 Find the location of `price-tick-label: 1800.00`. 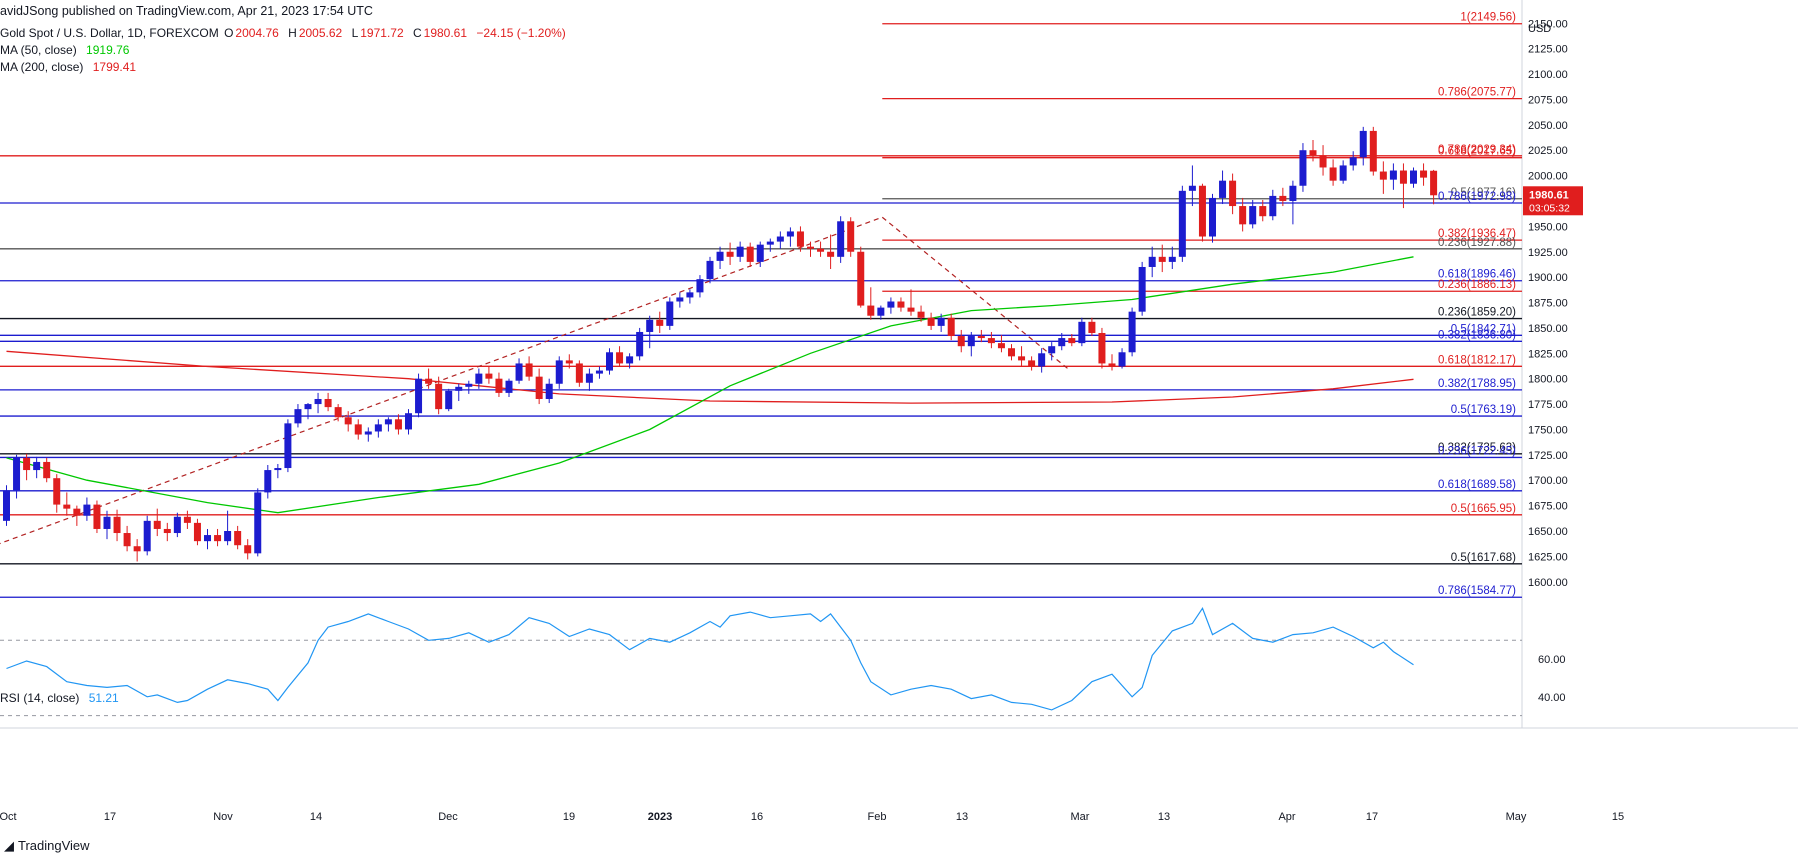

price-tick-label: 1800.00 is located at coordinates (1548, 380).